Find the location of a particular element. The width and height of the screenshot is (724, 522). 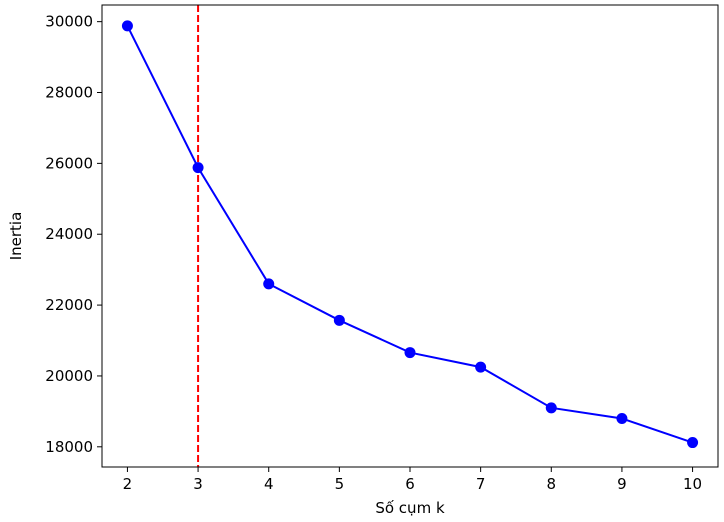

x-tick-label: 7 is located at coordinates (481, 484).